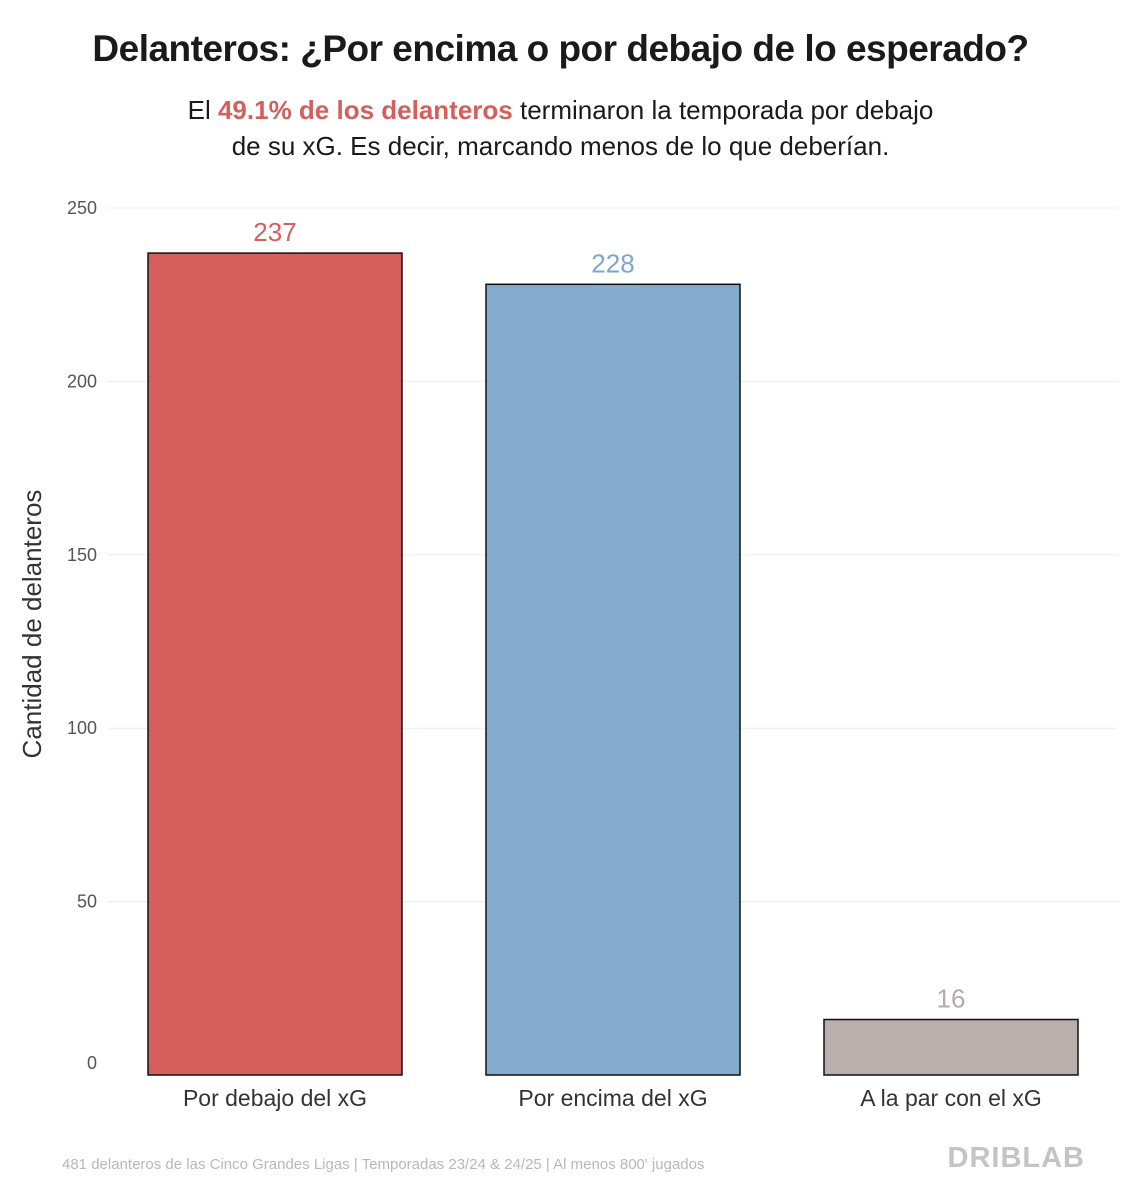  I want to click on brand-logo: DRIBLAB, so click(1016, 1158).